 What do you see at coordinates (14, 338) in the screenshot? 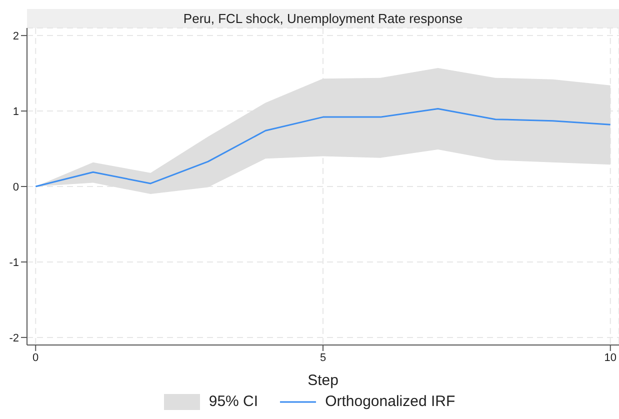
I see `y-tick-label: -2` at bounding box center [14, 338].